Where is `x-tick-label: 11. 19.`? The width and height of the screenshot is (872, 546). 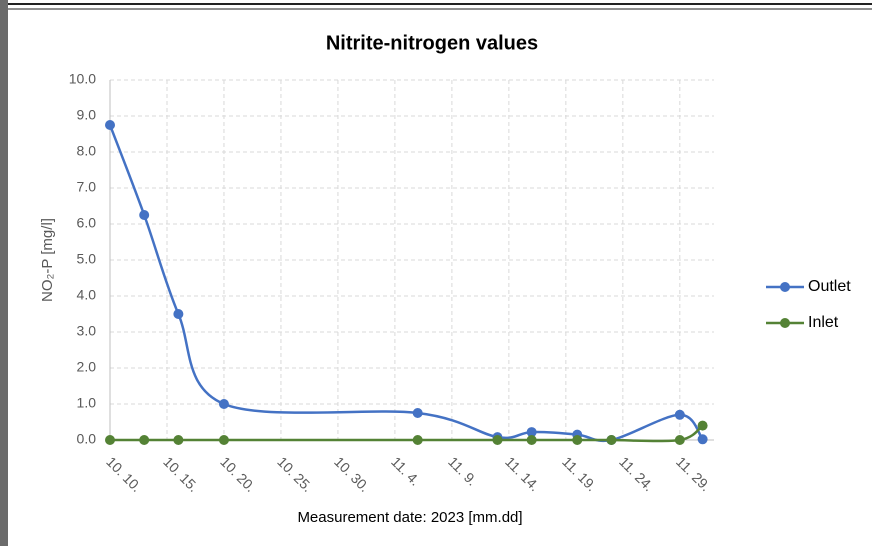 x-tick-label: 11. 19. is located at coordinates (579, 473).